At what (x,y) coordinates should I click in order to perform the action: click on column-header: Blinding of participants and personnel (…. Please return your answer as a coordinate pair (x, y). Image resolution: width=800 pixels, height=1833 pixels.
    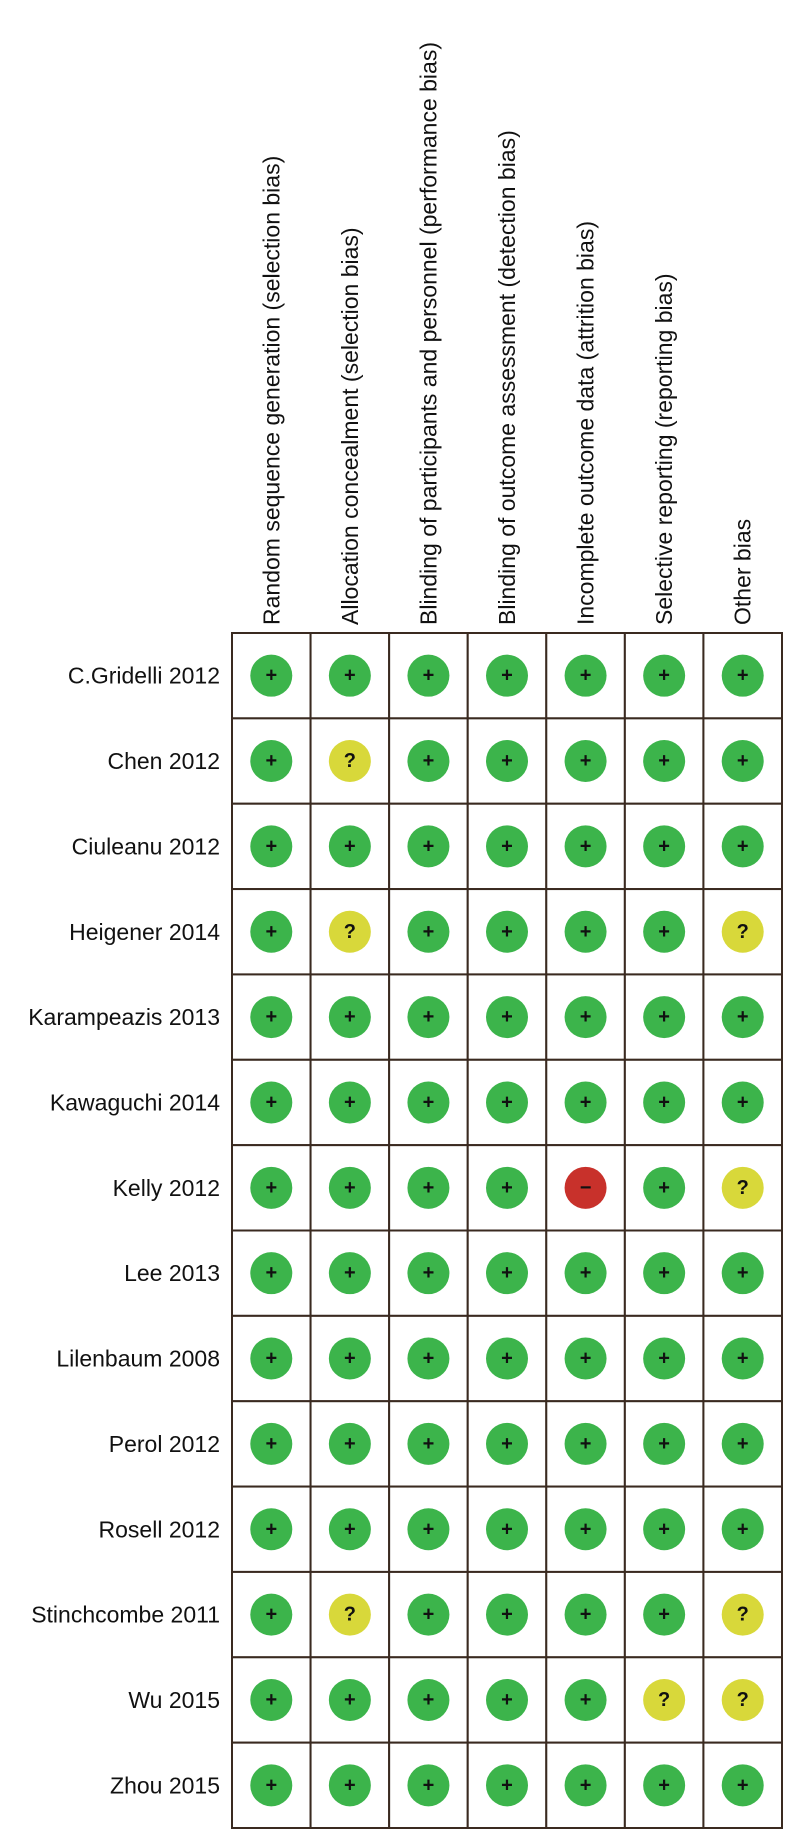
    Looking at the image, I should click on (428, 333).